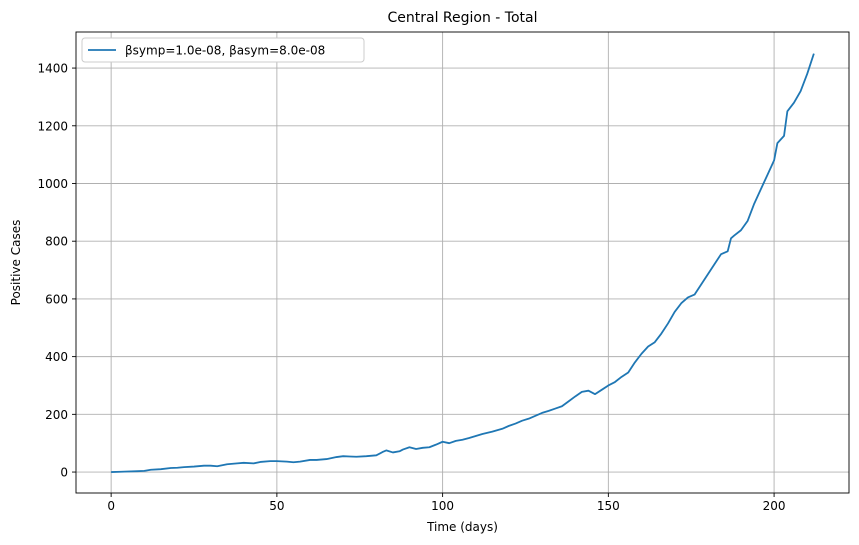 Image resolution: width=859 pixels, height=545 pixels. What do you see at coordinates (52, 126) in the screenshot?
I see `y-tick-label: 1200` at bounding box center [52, 126].